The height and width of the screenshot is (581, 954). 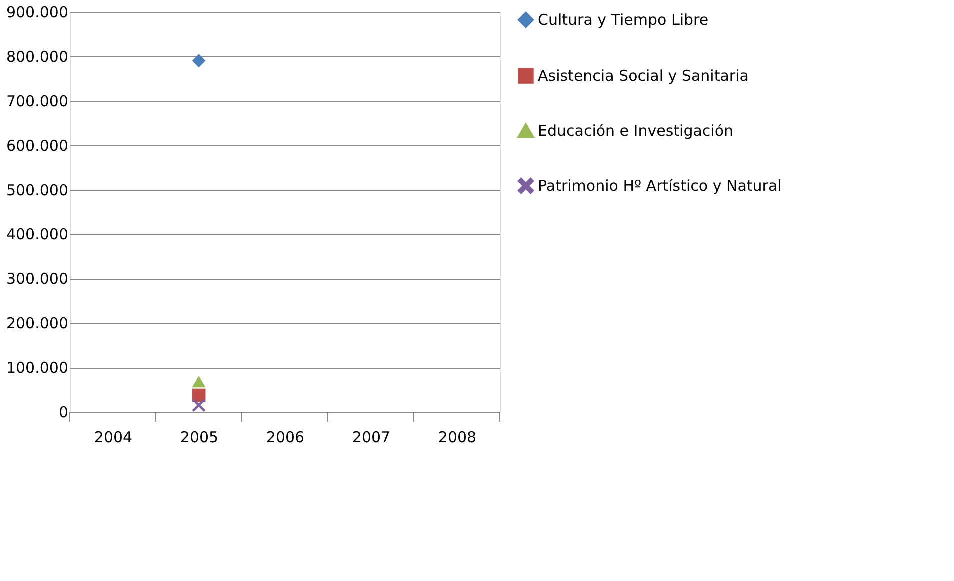 I want to click on x-tick-label: 2006, so click(x=285, y=437).